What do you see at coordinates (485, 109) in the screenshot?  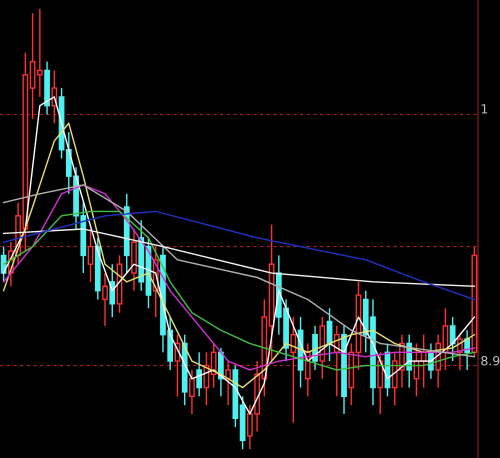 I see `text: 1` at bounding box center [485, 109].